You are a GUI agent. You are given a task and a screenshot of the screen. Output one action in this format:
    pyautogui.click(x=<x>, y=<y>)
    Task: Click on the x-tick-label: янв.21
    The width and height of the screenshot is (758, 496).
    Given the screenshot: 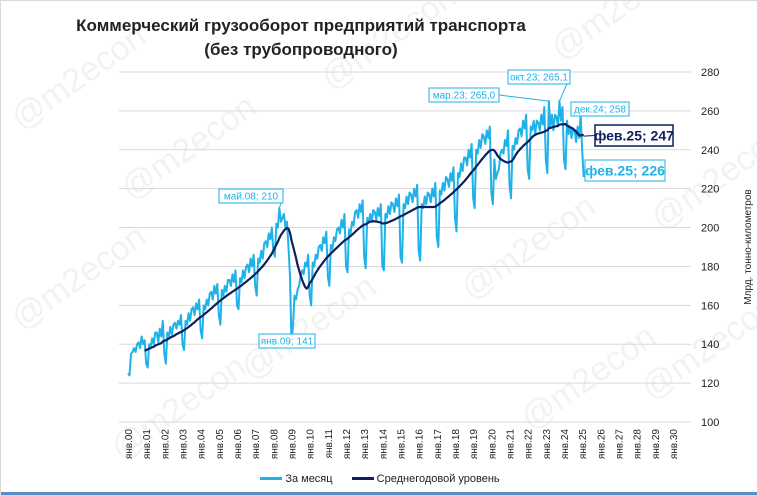 What is the action you would take?
    pyautogui.click(x=511, y=444)
    